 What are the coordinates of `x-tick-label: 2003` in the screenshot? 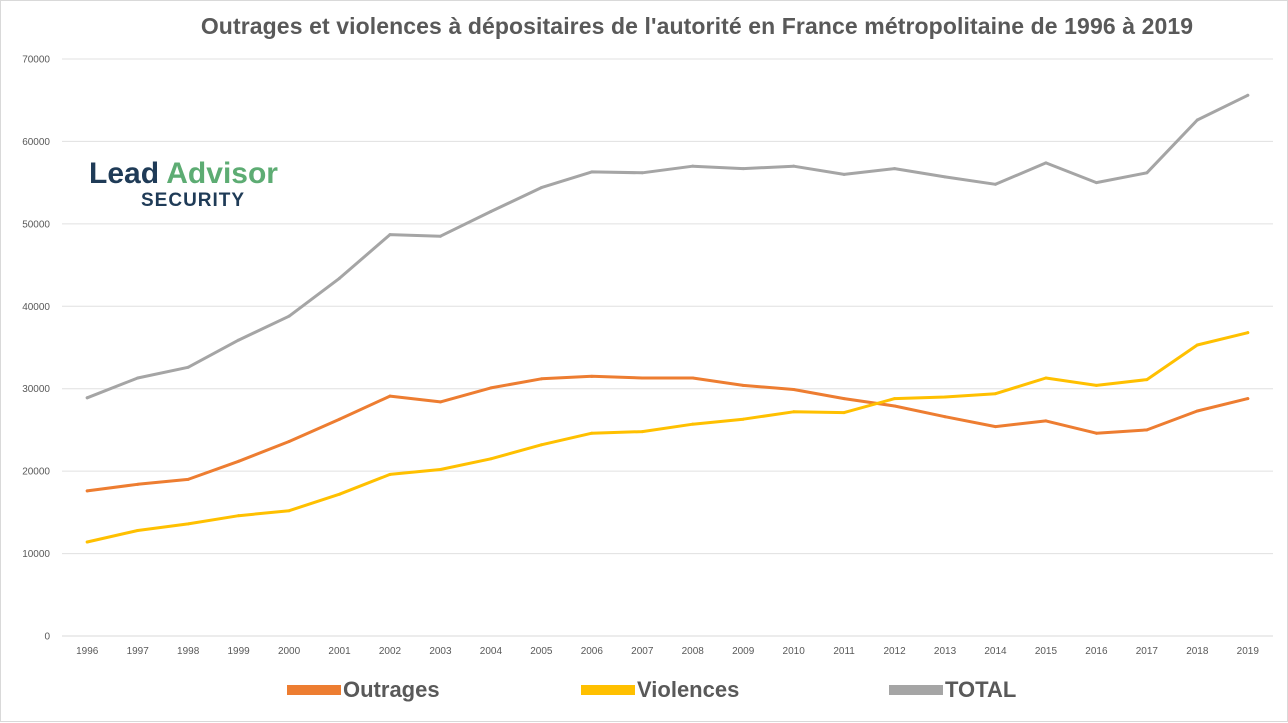 It's located at (440, 651).